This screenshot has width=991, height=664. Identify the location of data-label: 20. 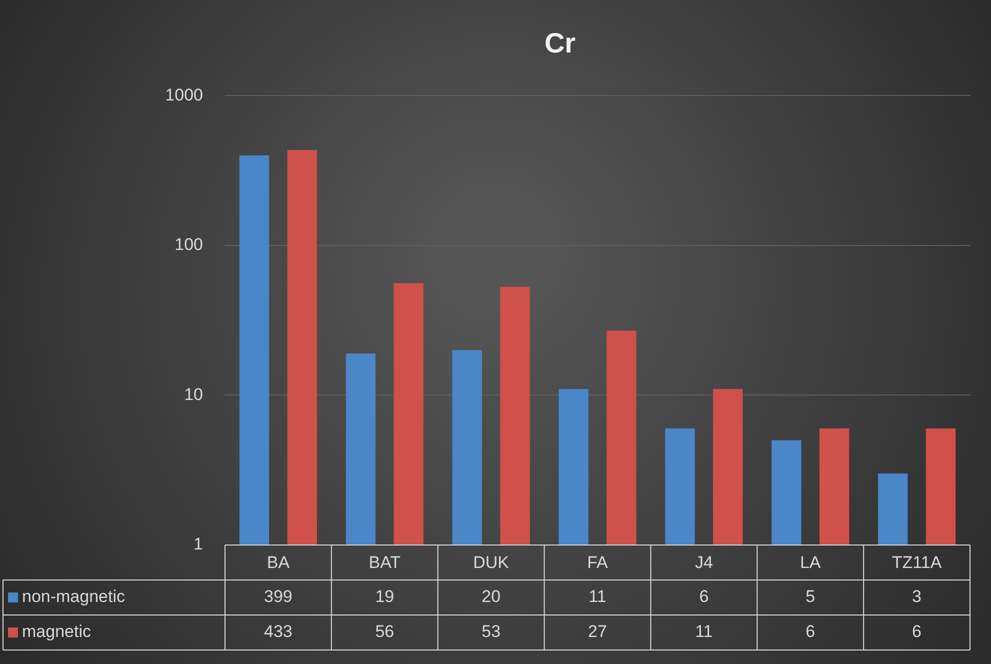
(491, 596).